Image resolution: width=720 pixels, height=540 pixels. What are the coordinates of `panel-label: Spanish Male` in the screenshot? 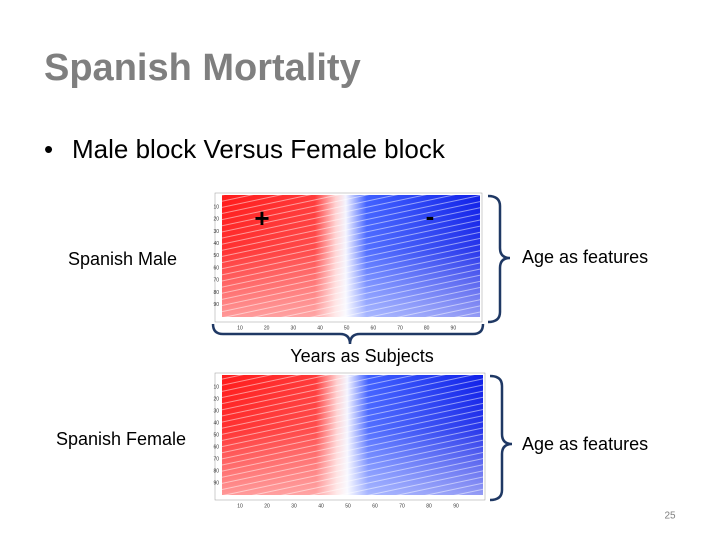 It's located at (122, 259).